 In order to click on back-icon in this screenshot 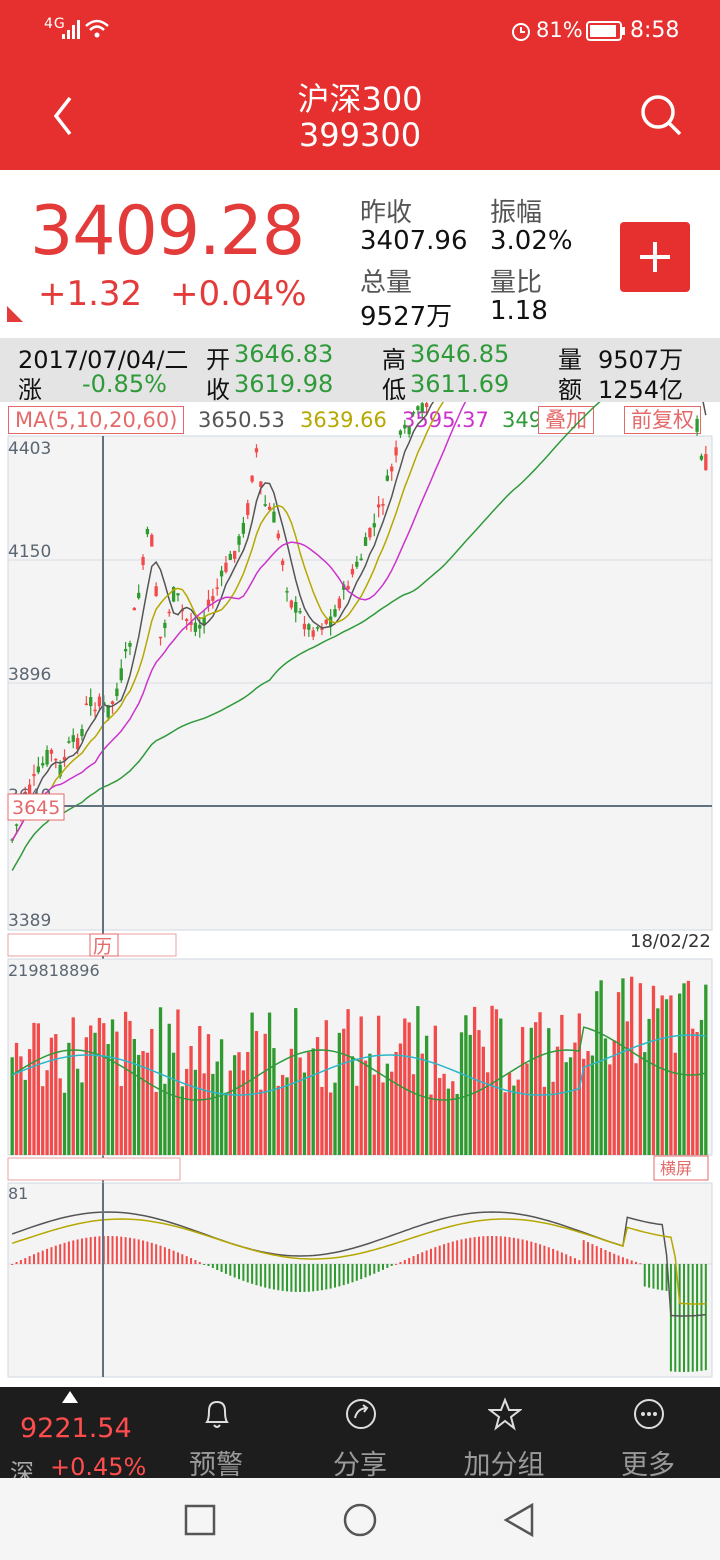, I will do `click(63, 112)`.